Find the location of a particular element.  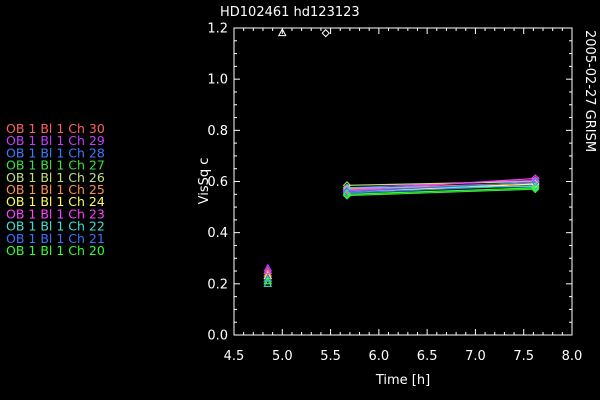

y-tick-label: 0.8 is located at coordinates (217, 131).